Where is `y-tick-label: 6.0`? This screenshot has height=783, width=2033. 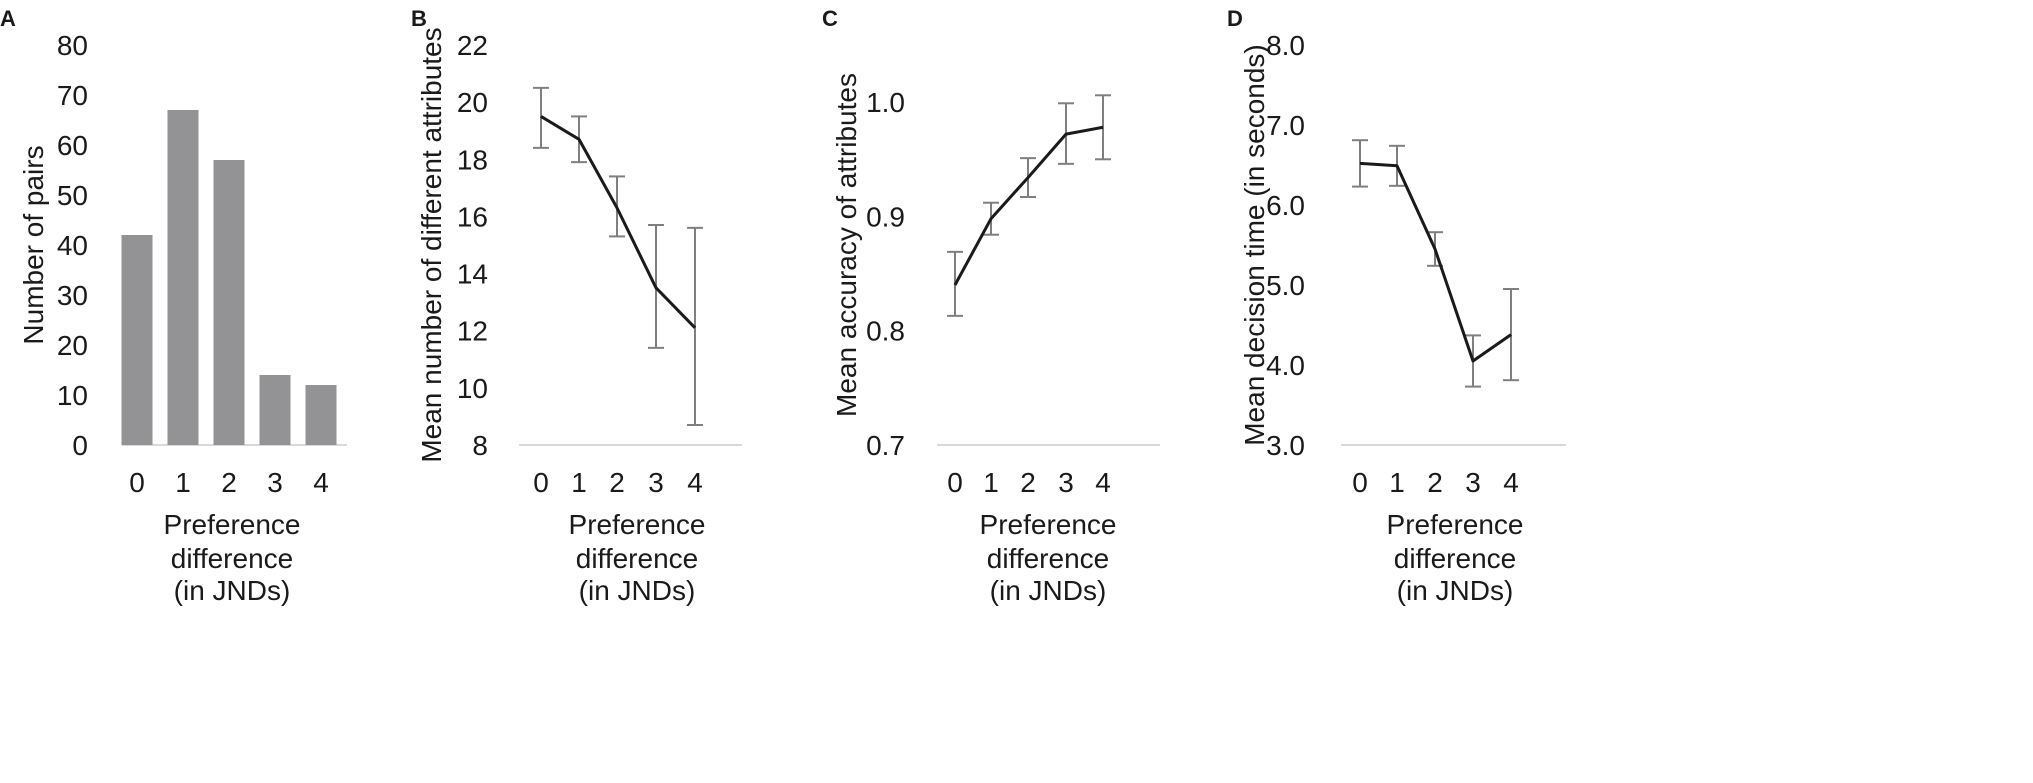
y-tick-label: 6.0 is located at coordinates (1285, 205).